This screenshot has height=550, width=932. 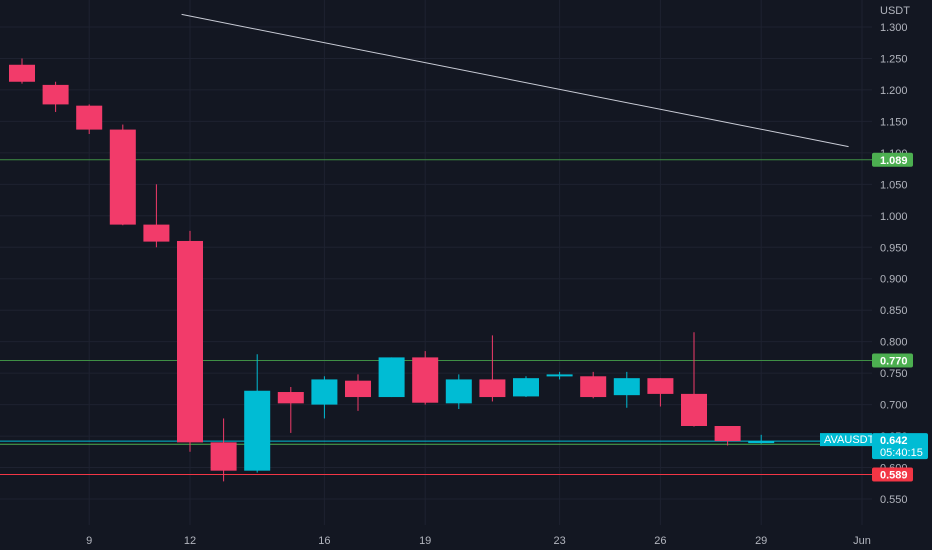 I want to click on last-price-bg, so click(x=900, y=446).